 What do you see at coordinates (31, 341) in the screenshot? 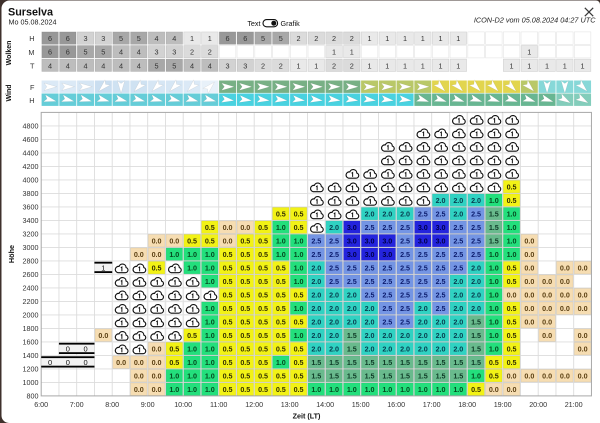
I see `svg-text: 1600` at bounding box center [31, 341].